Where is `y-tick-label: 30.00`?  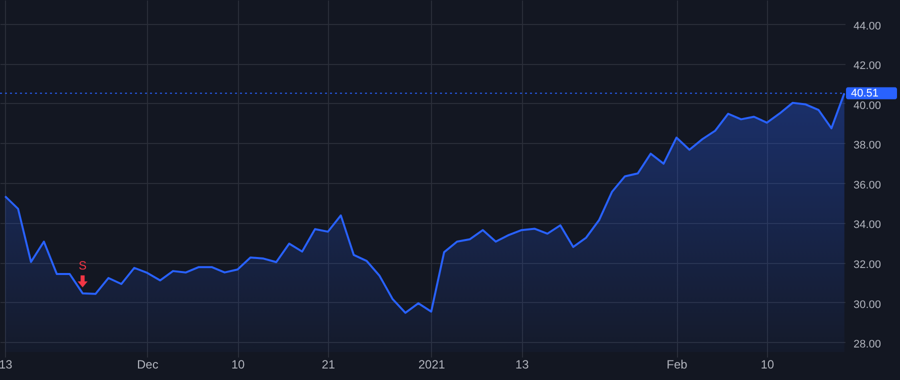 y-tick-label: 30.00 is located at coordinates (868, 304).